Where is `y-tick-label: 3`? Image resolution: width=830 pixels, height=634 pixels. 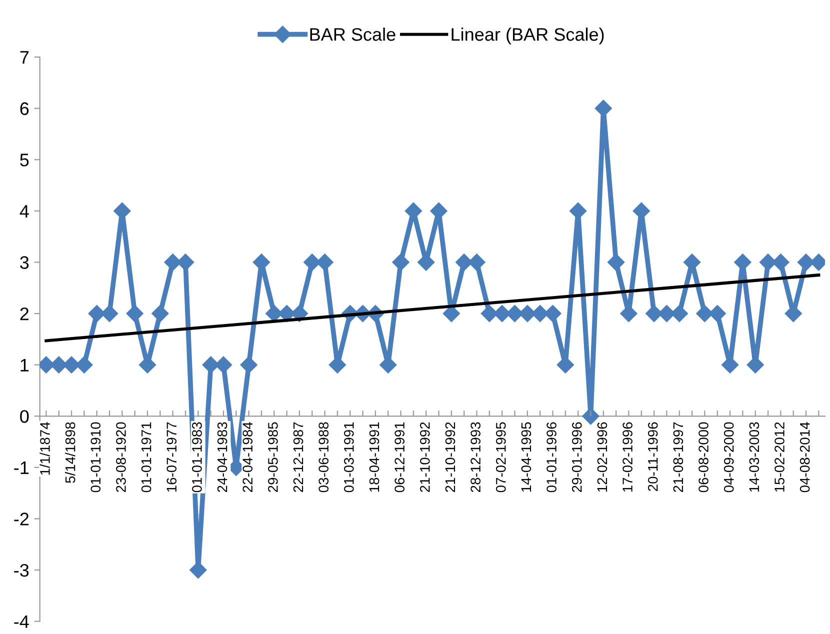 y-tick-label: 3 is located at coordinates (24, 262).